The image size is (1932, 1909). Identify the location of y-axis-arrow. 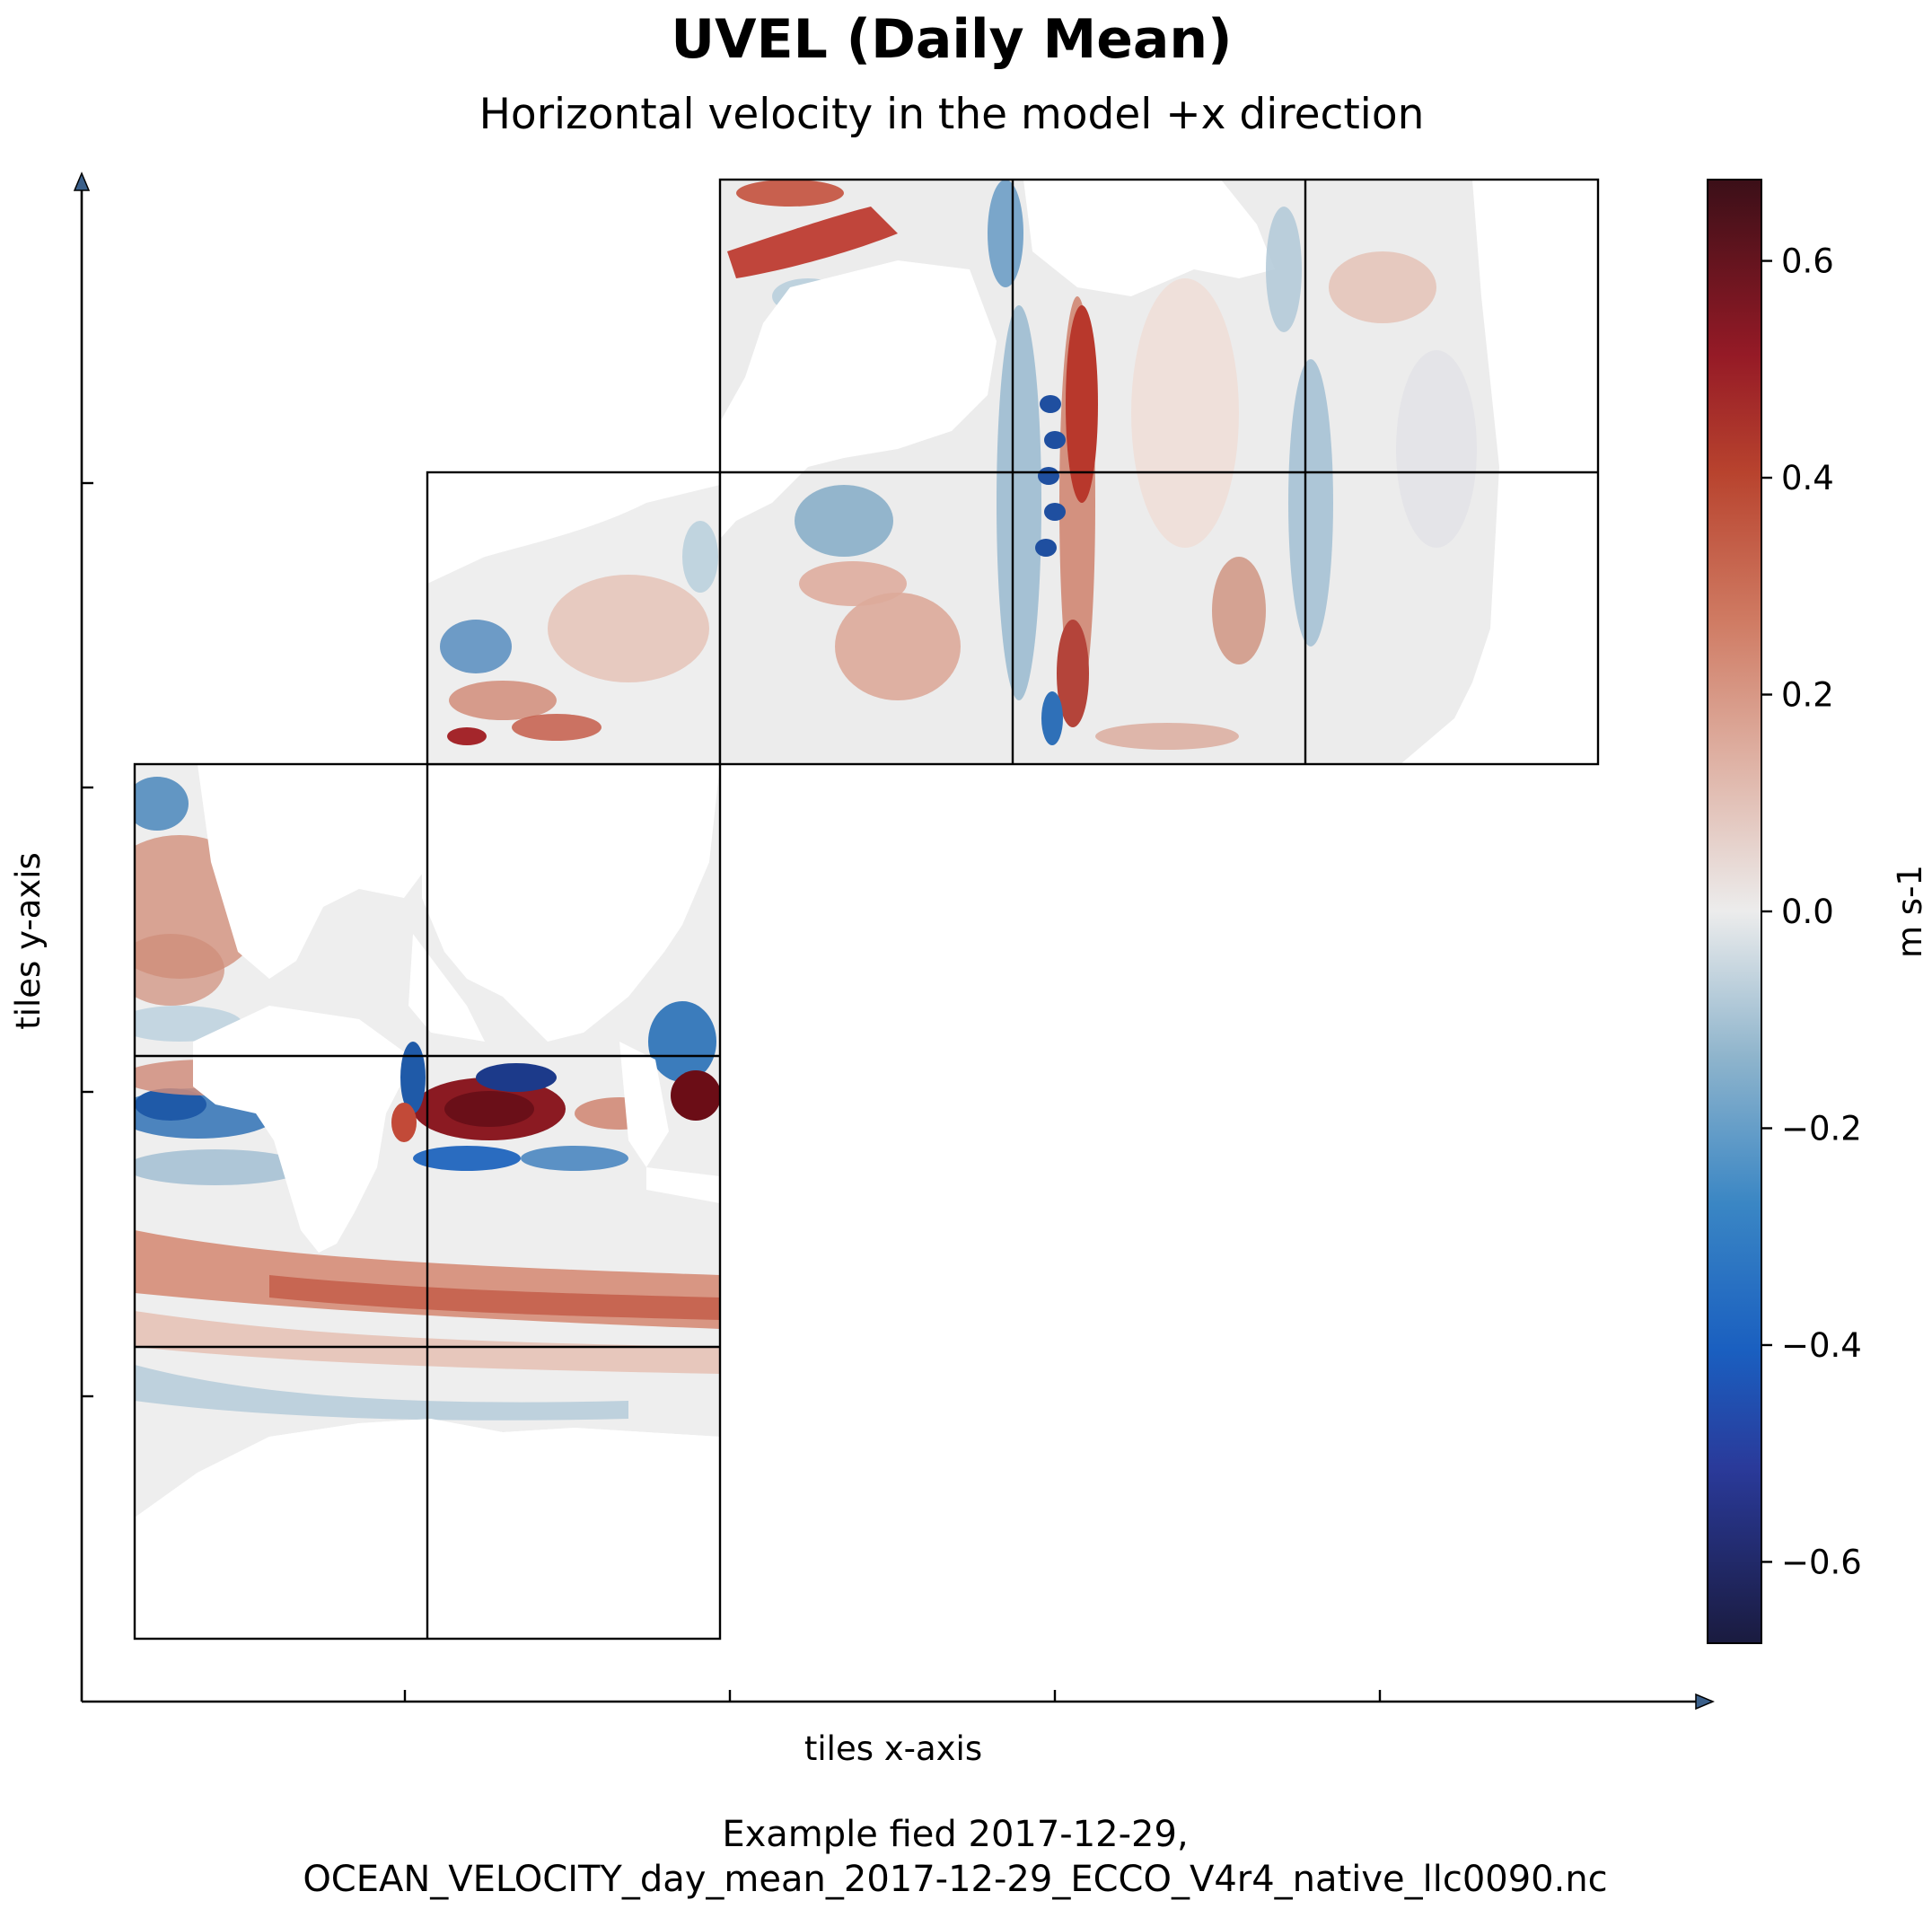
(82, 181).